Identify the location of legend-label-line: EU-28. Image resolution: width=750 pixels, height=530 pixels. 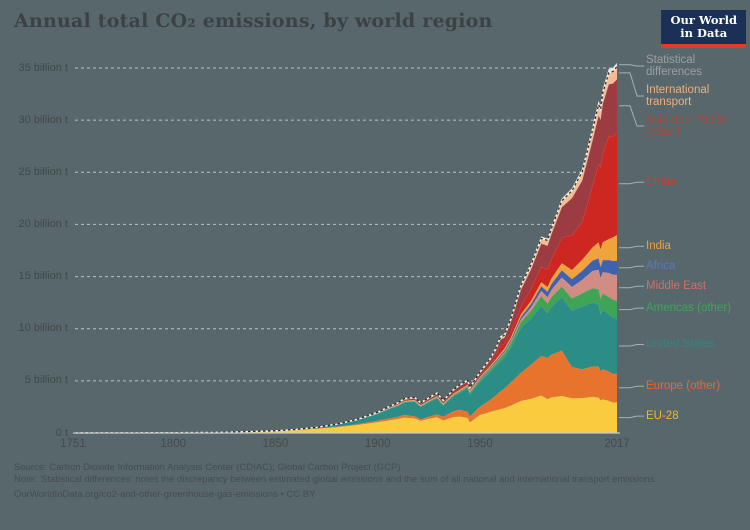
(662, 416).